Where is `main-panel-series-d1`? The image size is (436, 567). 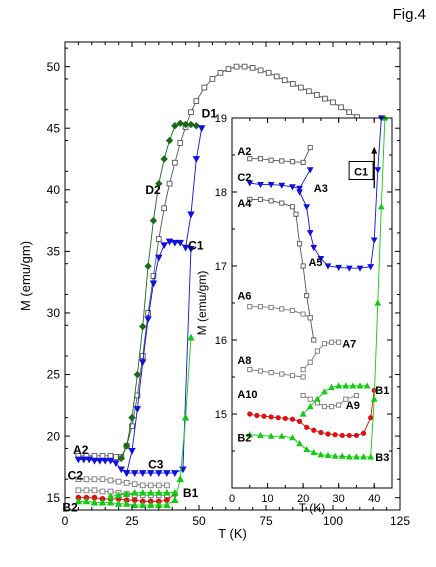
main-panel-series-d1 is located at coordinates (159, 290).